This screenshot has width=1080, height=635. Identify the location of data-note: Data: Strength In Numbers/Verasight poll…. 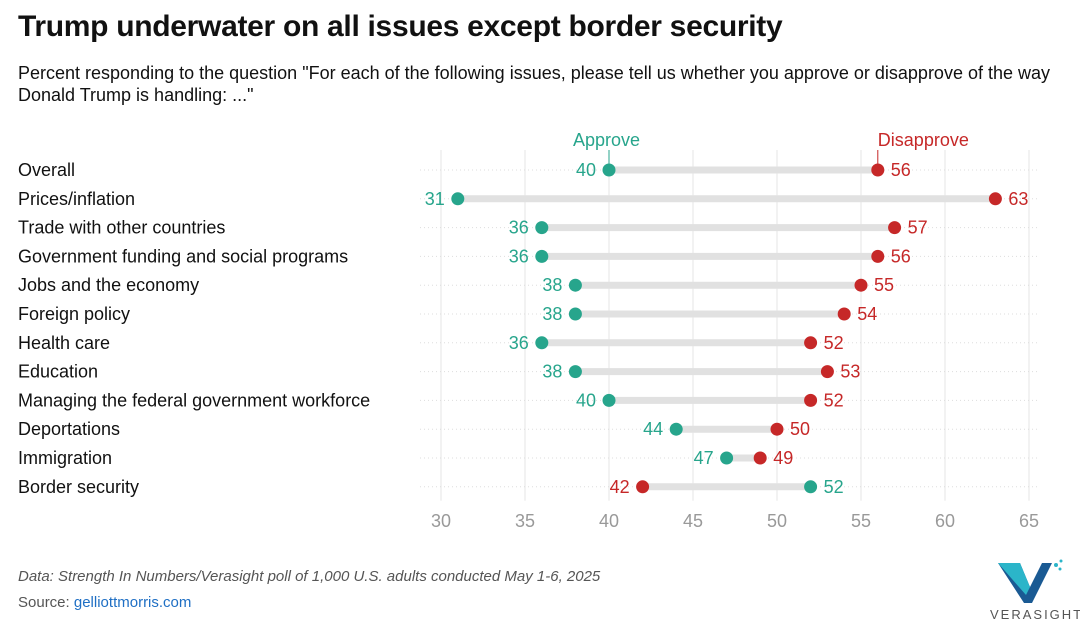
(309, 576).